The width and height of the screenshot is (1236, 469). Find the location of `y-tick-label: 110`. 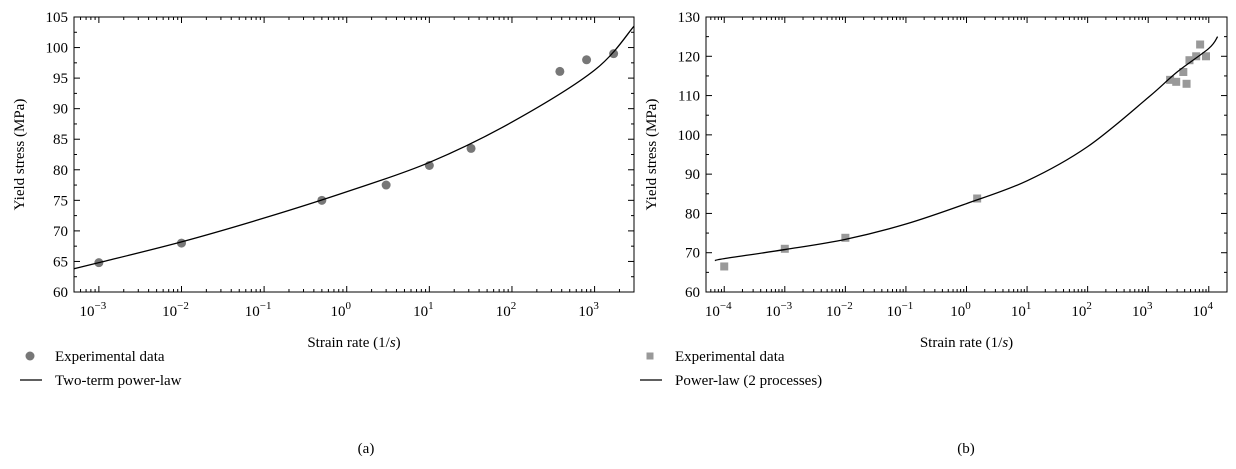

y-tick-label: 110 is located at coordinates (689, 97).